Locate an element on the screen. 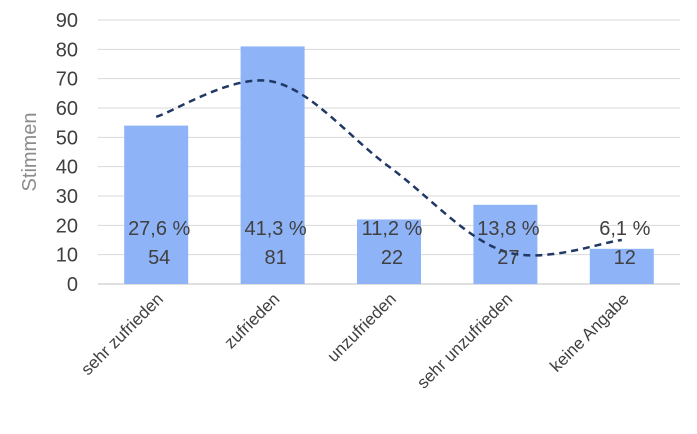  category-label: zufrieden is located at coordinates (252, 320).